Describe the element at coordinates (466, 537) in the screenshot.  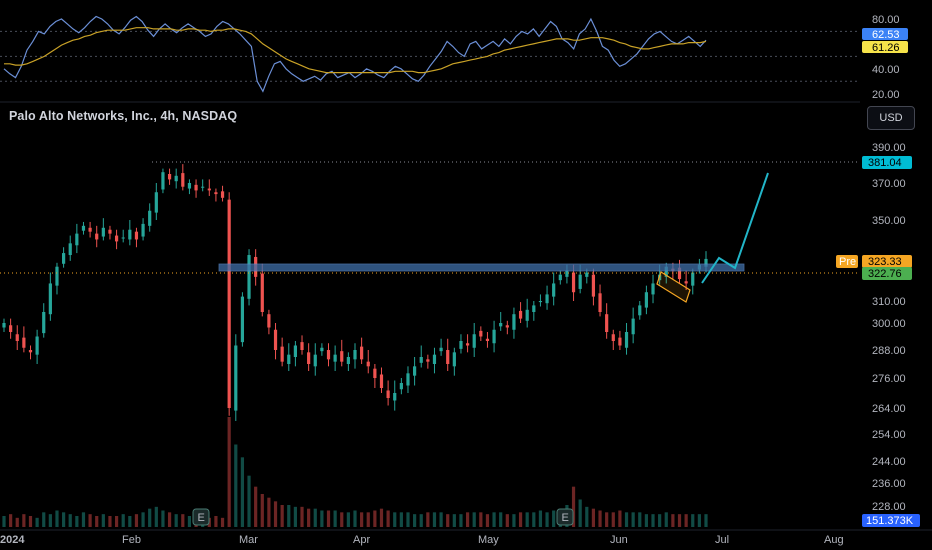
I see `time-axis: 2024 Feb Mar Apr May Jun Jul Aug` at that location.